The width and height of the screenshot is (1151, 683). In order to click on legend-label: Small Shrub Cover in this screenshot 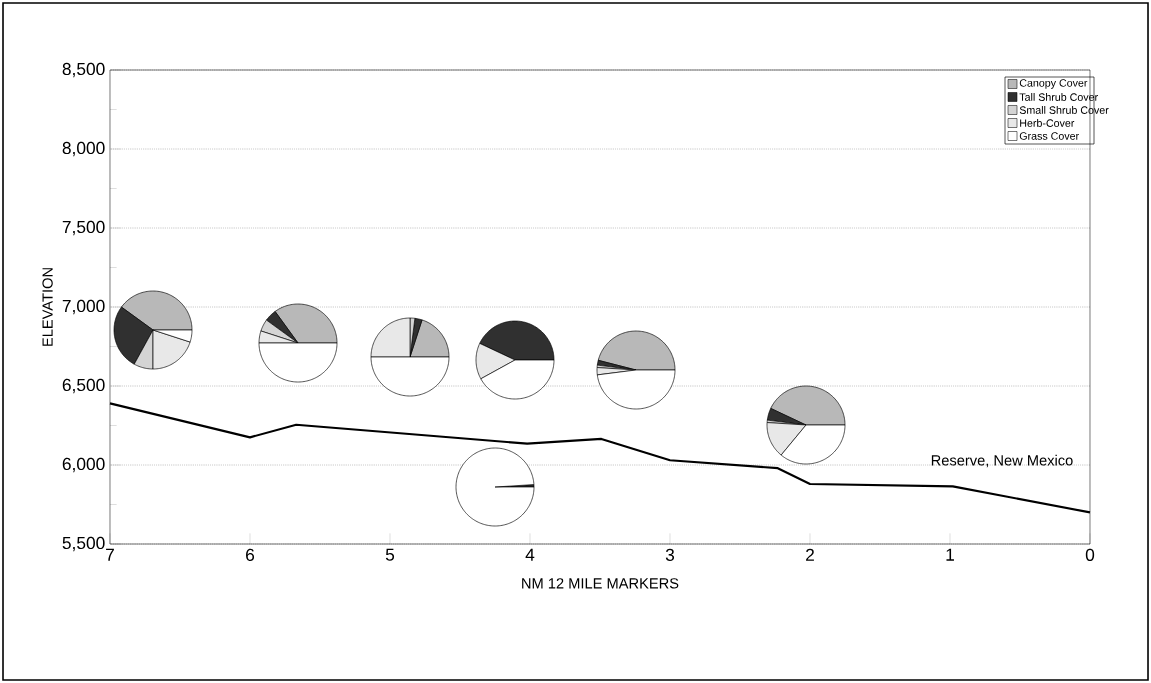, I will do `click(1064, 110)`.